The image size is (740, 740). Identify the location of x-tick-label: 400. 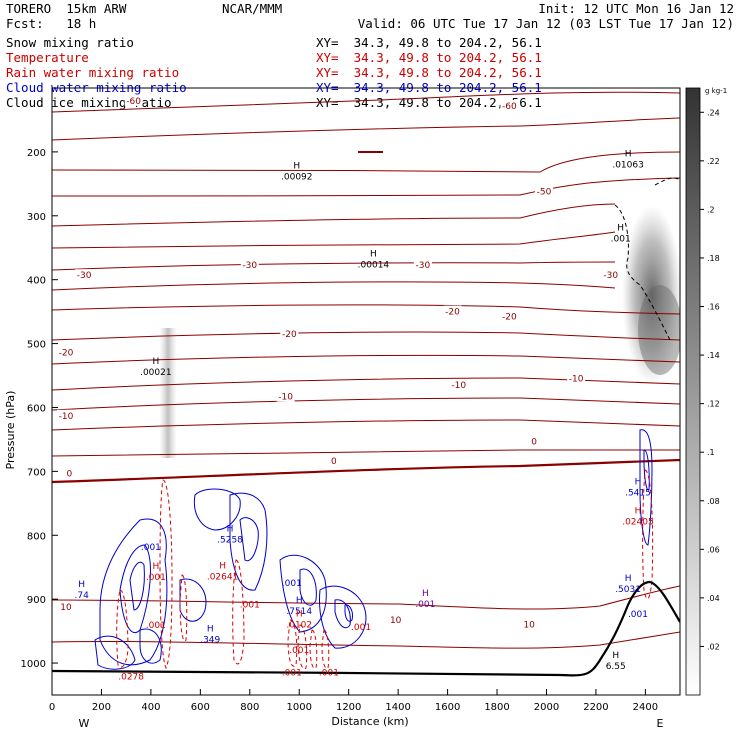
(150, 707).